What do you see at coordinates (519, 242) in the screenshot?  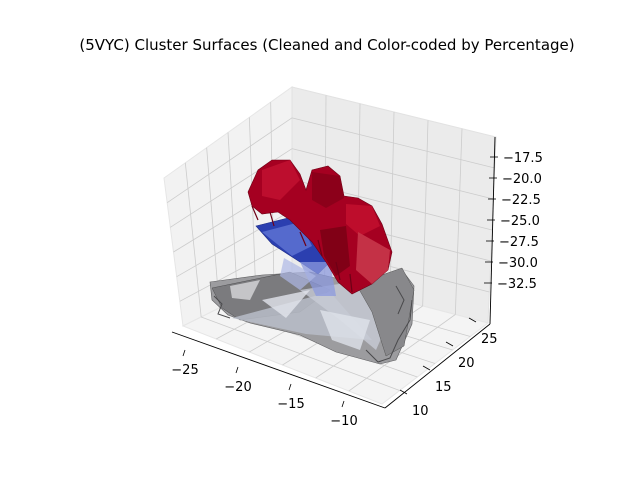 I see `z-tick-label: −27.5` at bounding box center [519, 242].